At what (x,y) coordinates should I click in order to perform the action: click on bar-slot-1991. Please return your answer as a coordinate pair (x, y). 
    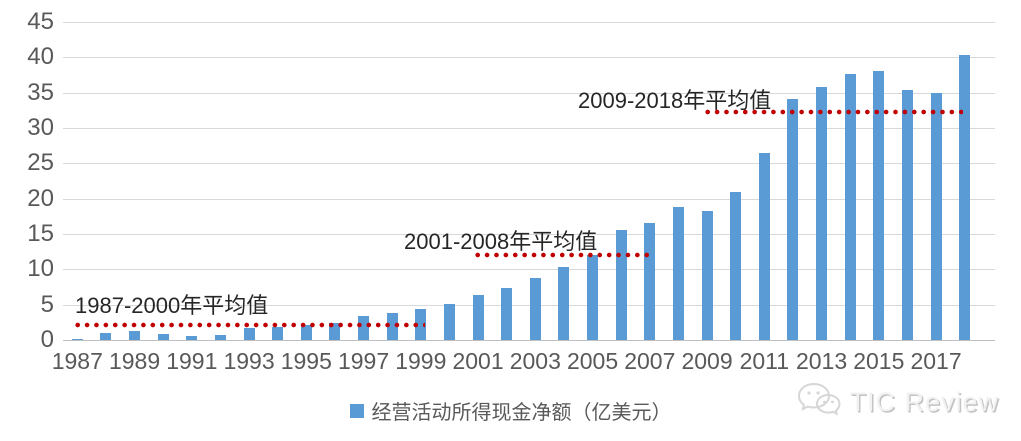
    Looking at the image, I should click on (192, 181).